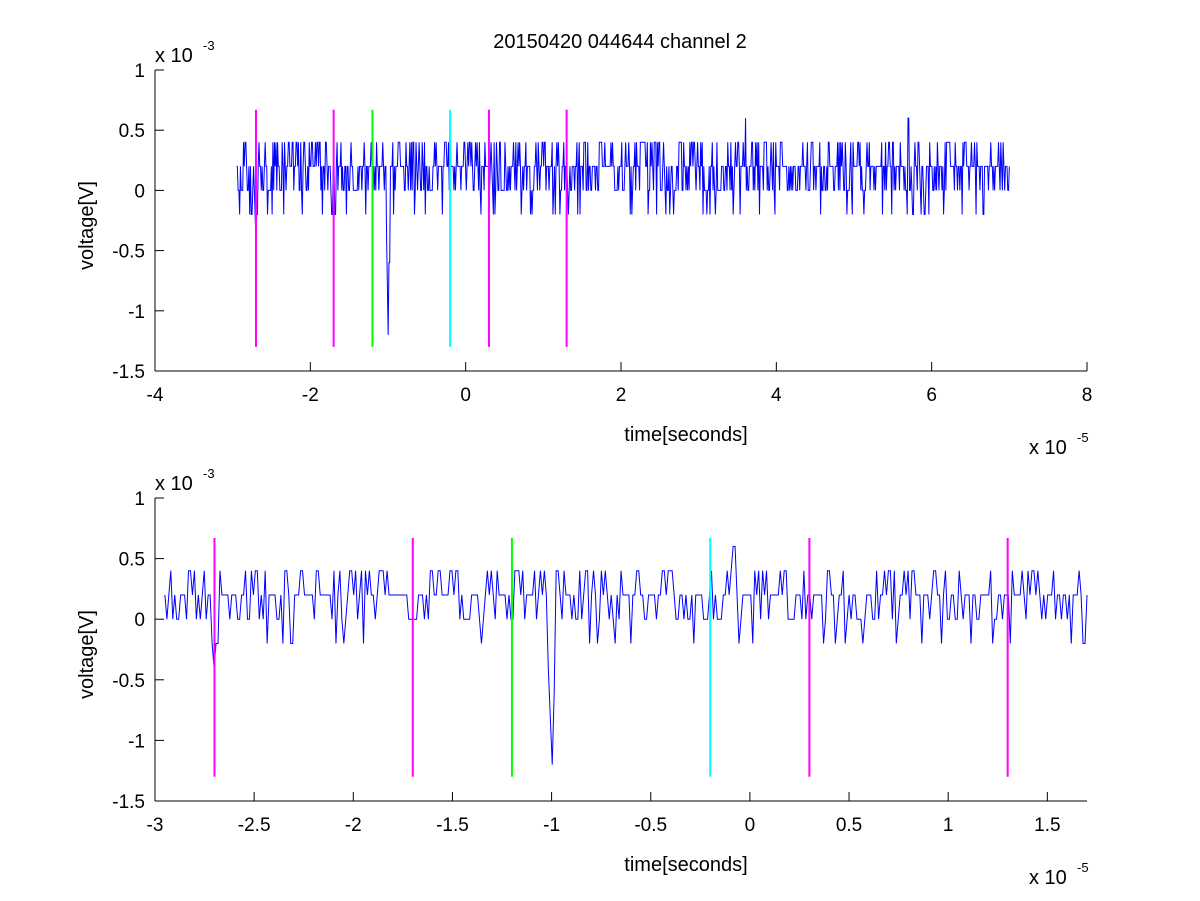 The image size is (1200, 901). I want to click on x-tick-label: 8, so click(1087, 395).